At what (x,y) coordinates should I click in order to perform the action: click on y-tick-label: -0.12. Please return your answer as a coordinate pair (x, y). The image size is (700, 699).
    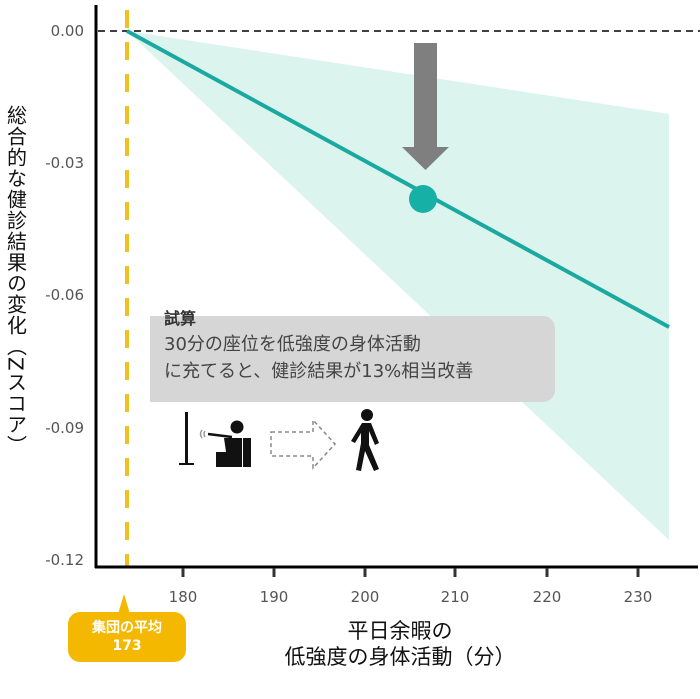
    Looking at the image, I should click on (64, 560).